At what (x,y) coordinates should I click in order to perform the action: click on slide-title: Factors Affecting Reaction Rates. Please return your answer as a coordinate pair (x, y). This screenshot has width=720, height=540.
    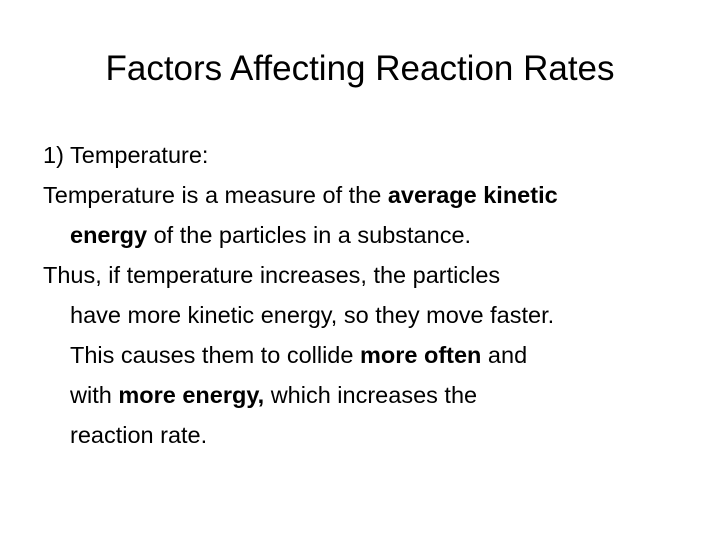
    Looking at the image, I should click on (360, 68).